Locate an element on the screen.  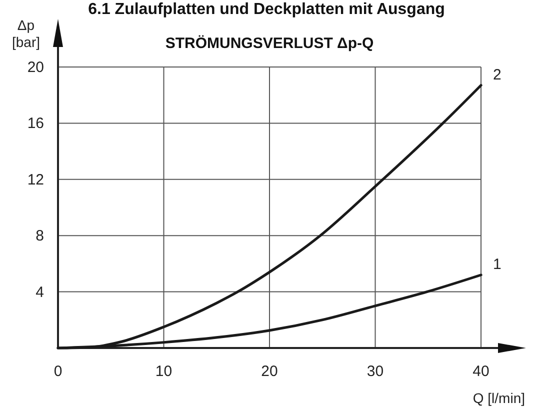
x-tick-label: 10 is located at coordinates (163, 371).